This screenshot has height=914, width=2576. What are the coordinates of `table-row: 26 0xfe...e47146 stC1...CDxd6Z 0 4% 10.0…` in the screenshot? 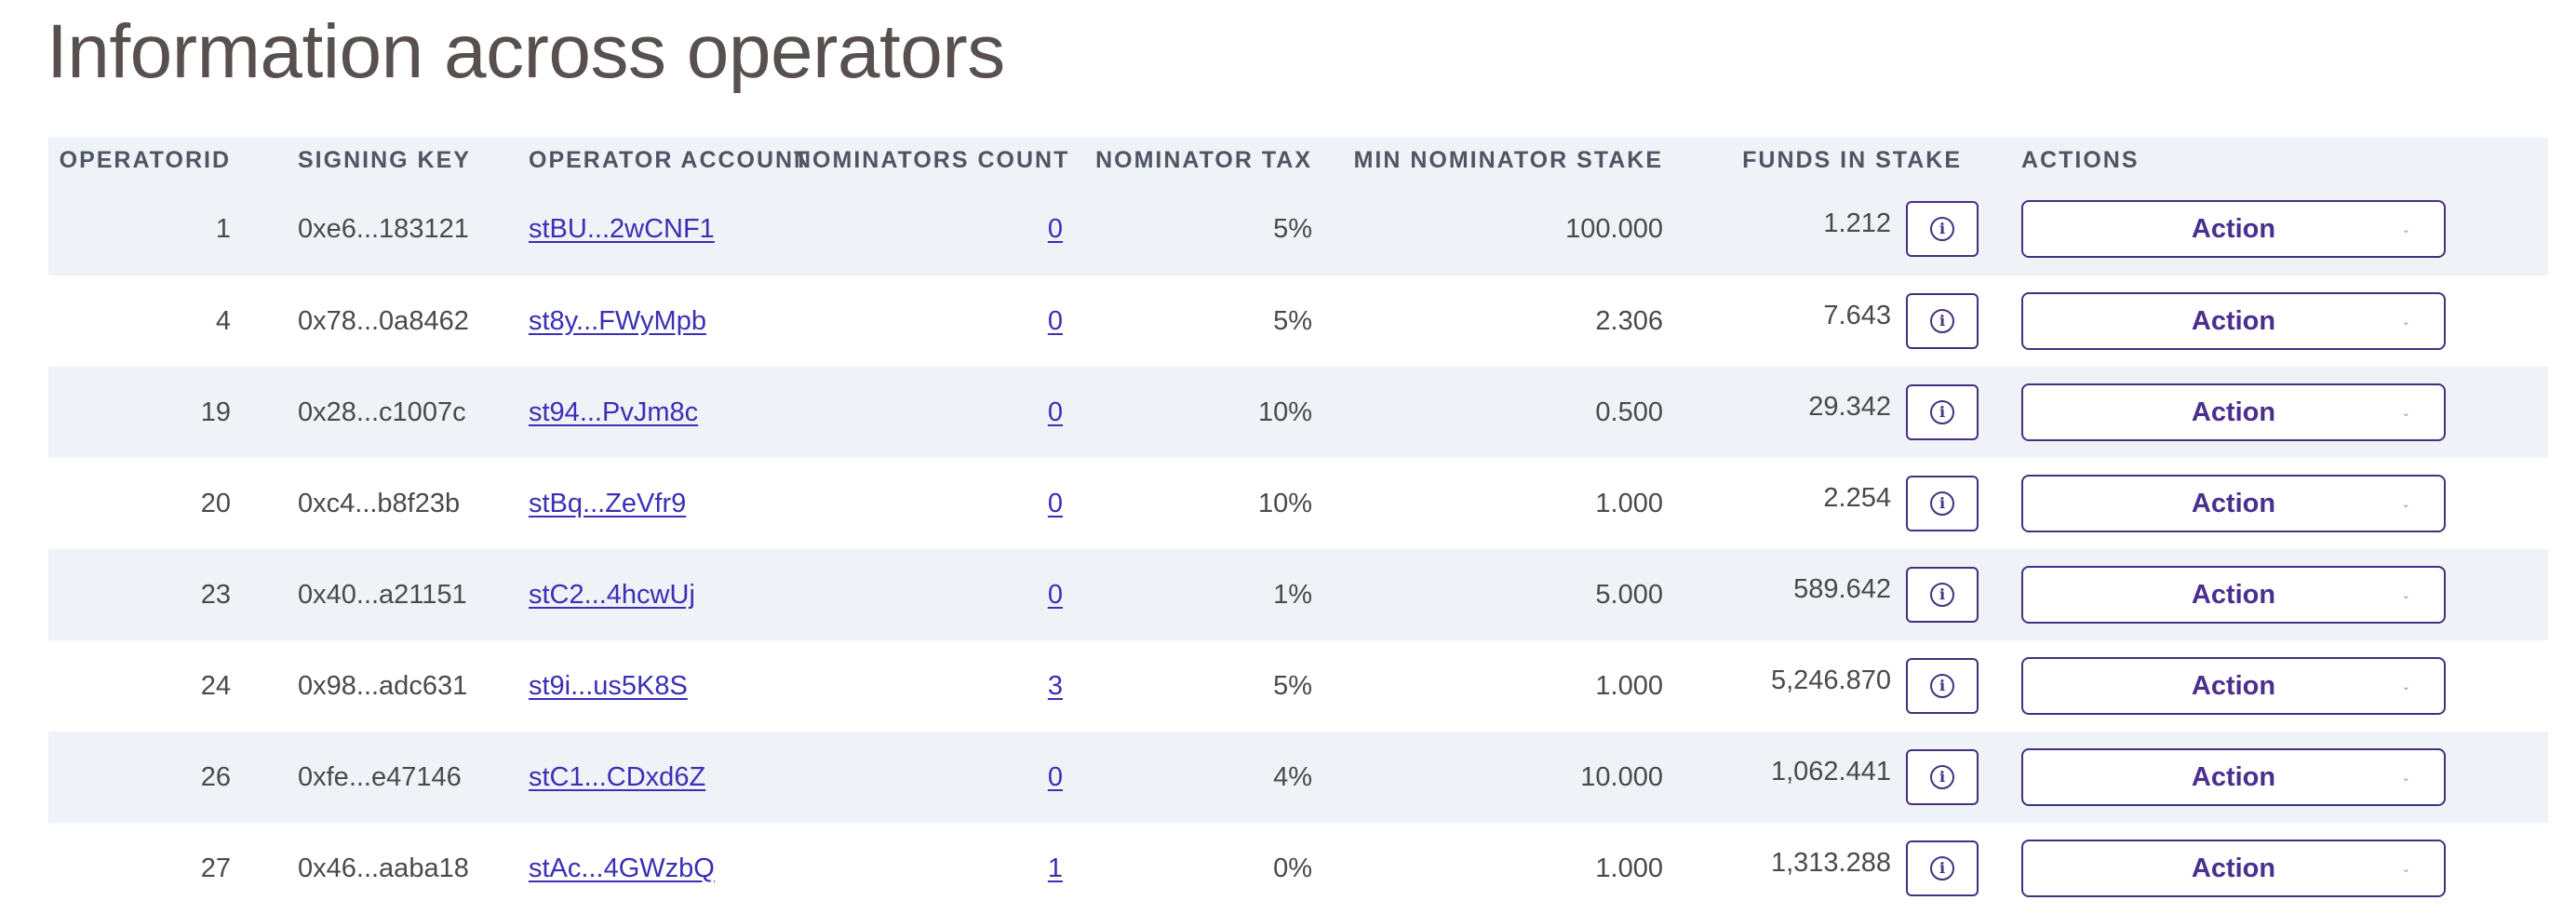 It's located at (1298, 777).